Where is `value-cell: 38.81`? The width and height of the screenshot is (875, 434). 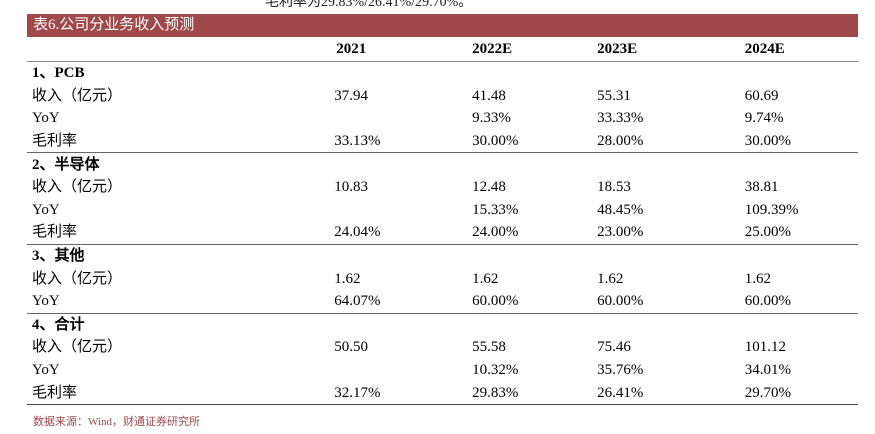
value-cell: 38.81 is located at coordinates (761, 187).